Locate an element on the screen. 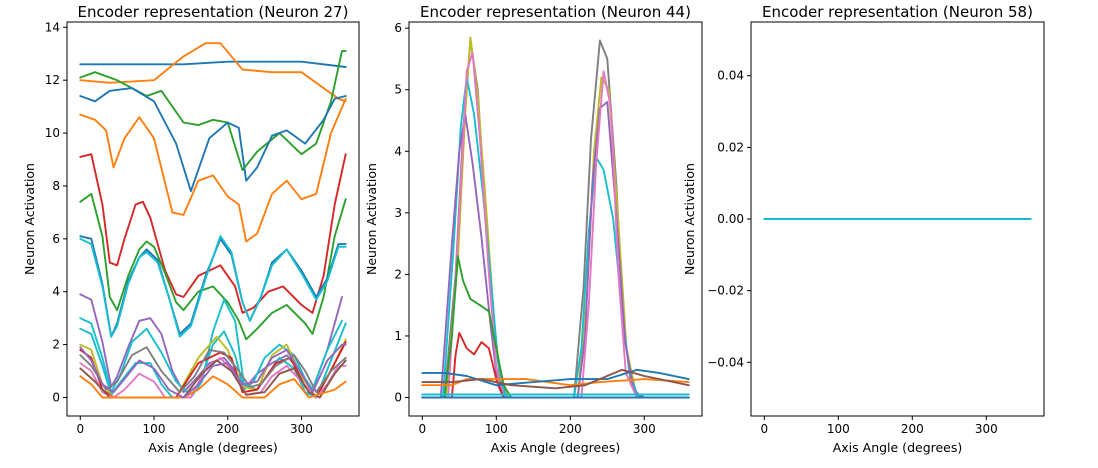 The height and width of the screenshot is (468, 1098). y-tick-label: 0.04 is located at coordinates (730, 76).